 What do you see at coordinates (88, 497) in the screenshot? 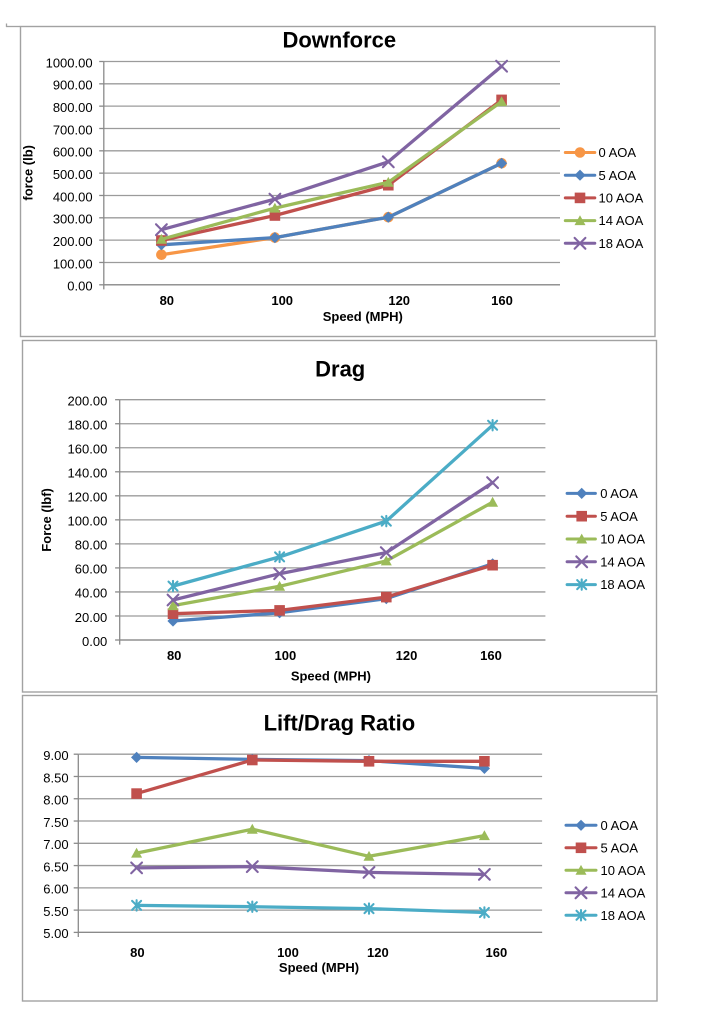
I see `svg-text: 120.00` at bounding box center [88, 497].